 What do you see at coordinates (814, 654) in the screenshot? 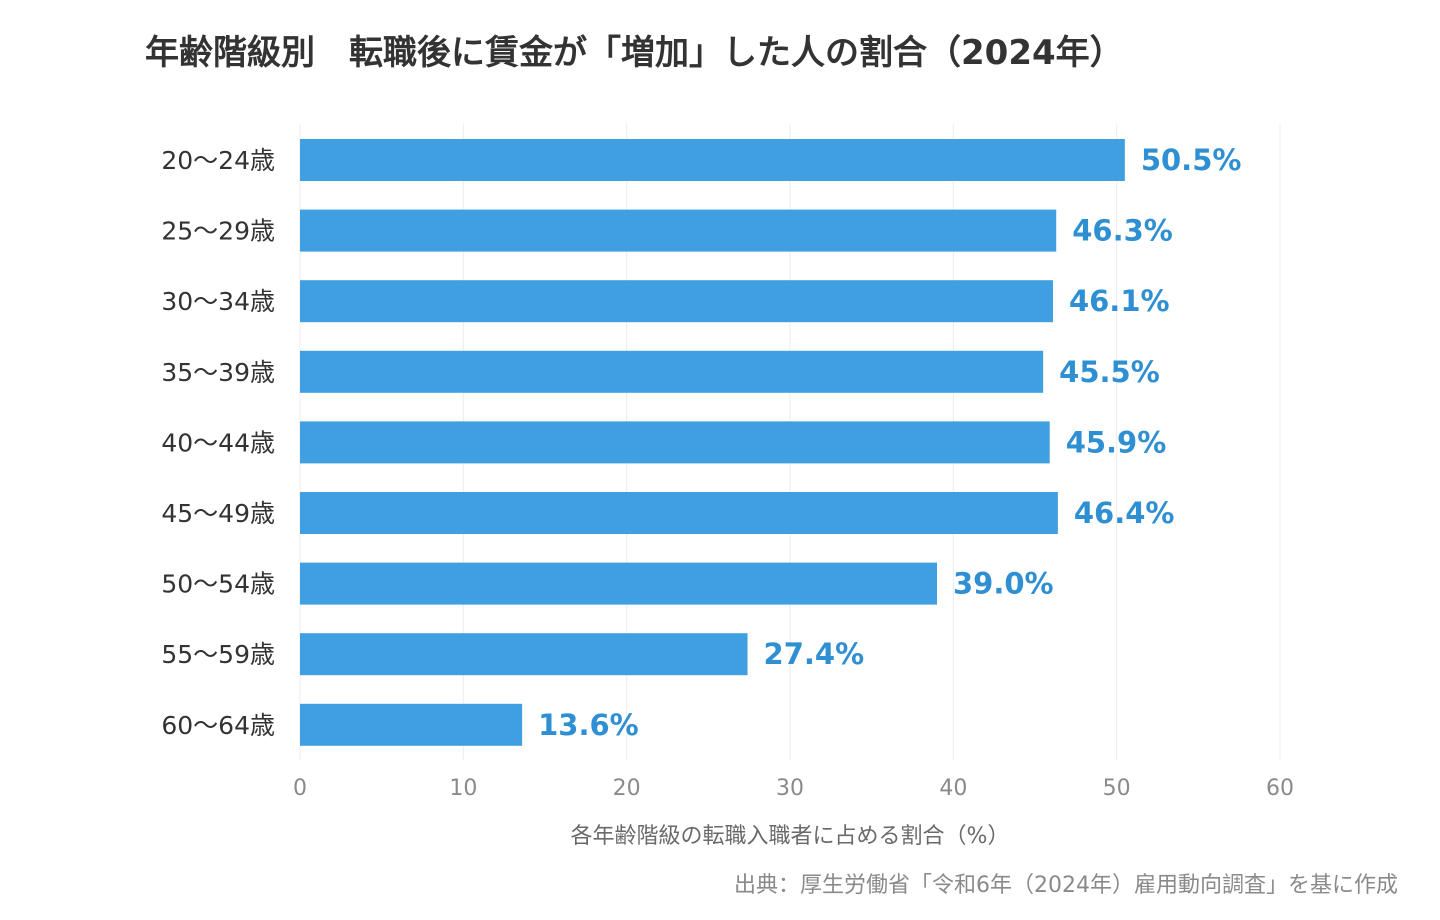
I see `value-label: 27.4%` at bounding box center [814, 654].